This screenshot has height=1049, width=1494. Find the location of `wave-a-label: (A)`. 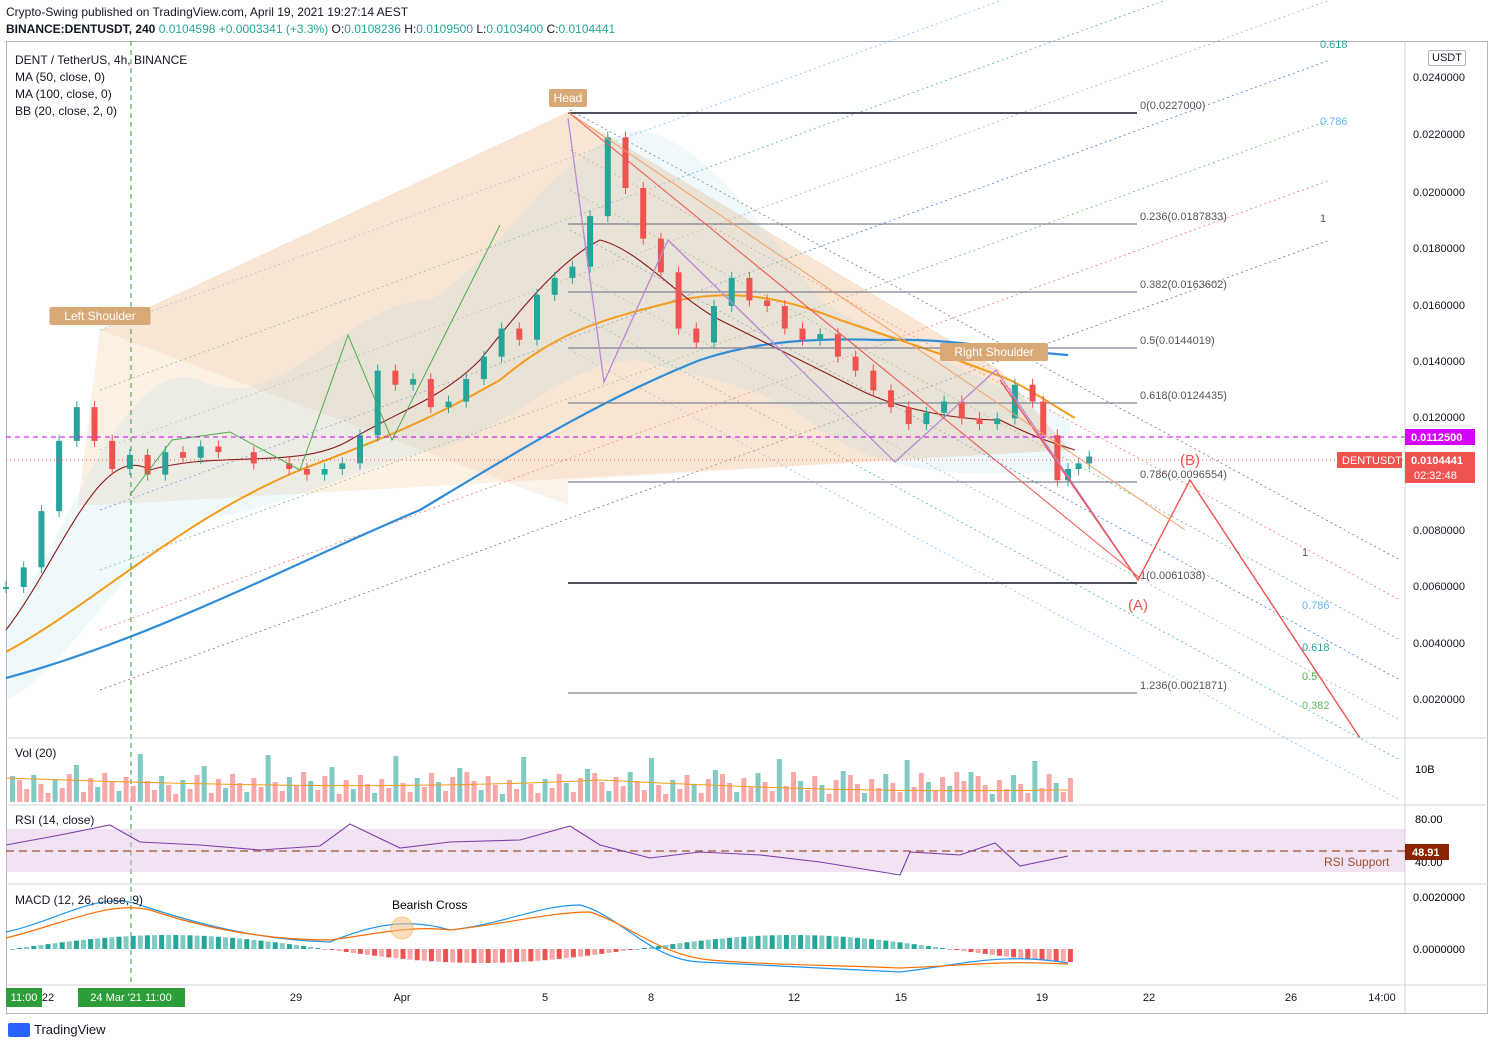

wave-a-label: (A) is located at coordinates (1138, 605).